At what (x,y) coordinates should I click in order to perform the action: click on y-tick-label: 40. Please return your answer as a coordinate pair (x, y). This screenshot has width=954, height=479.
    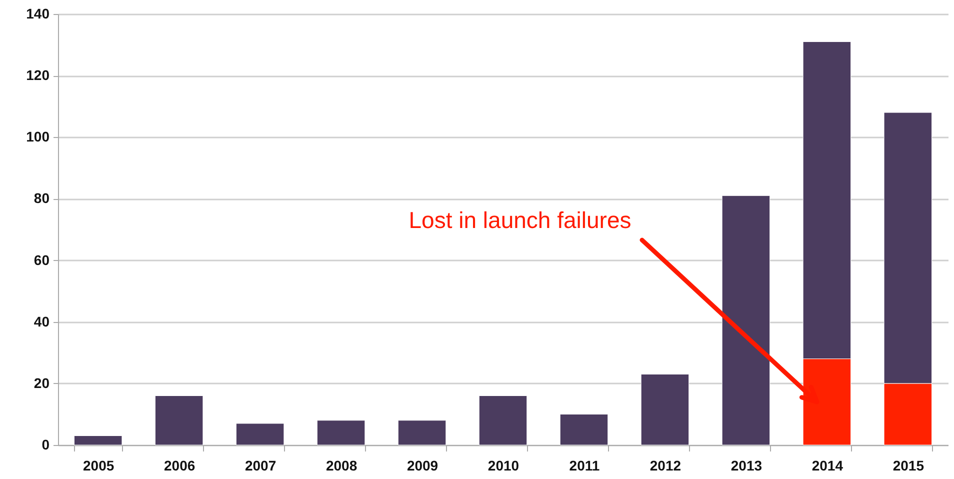
    Looking at the image, I should click on (42, 321).